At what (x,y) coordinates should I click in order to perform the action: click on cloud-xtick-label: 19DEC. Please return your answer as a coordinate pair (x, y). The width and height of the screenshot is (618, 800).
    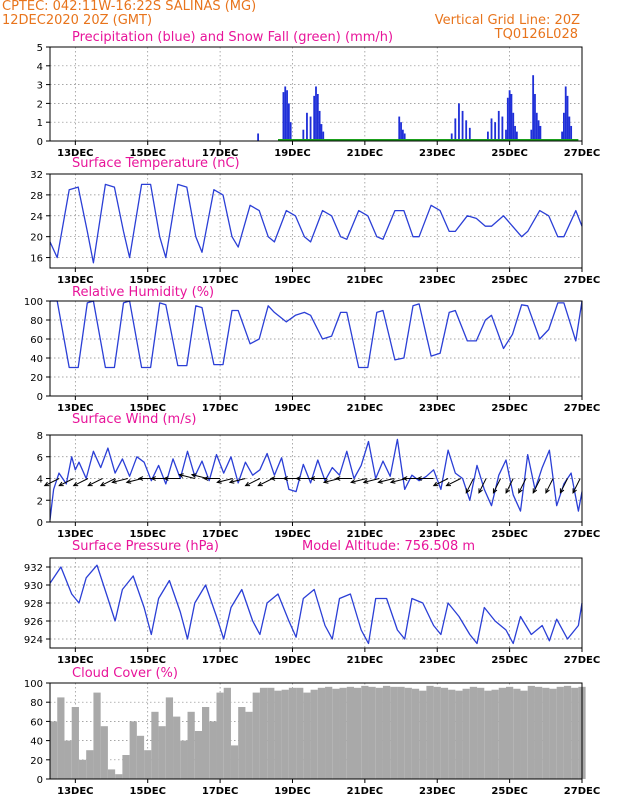
    Looking at the image, I should click on (292, 791).